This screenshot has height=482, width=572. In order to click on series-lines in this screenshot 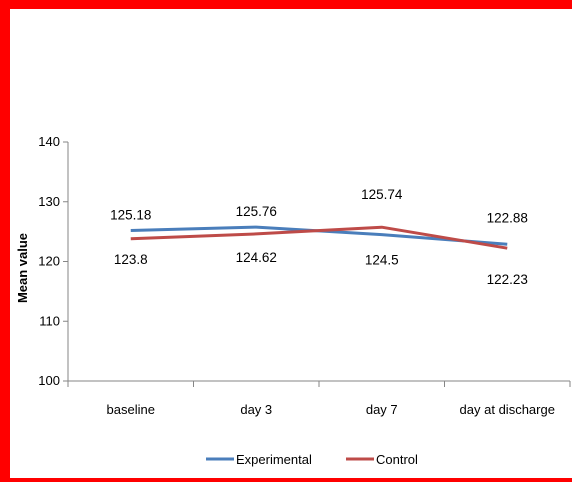, I will do `click(319, 237)`.